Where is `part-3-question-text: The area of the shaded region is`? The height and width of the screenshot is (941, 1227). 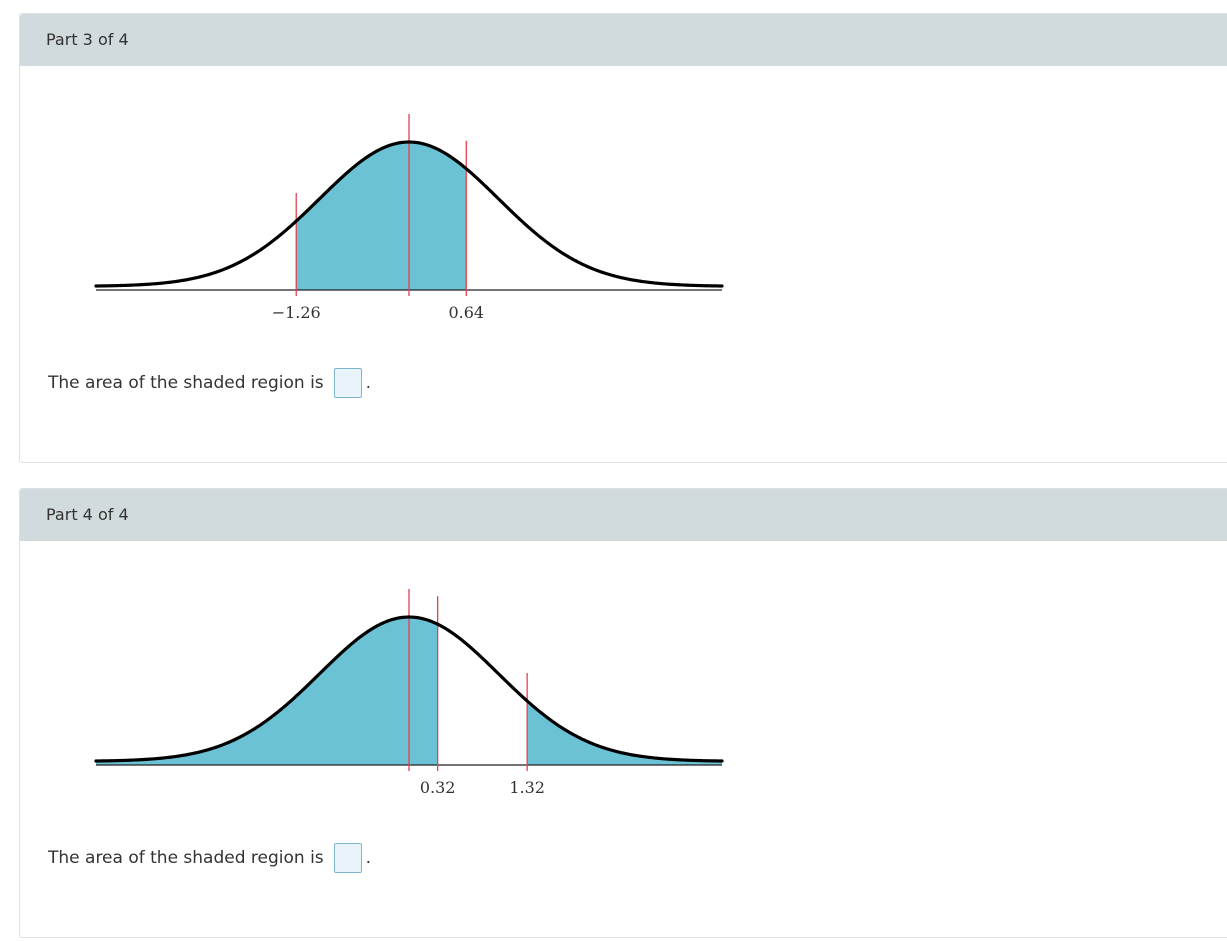 part-3-question-text: The area of the shaded region is is located at coordinates (186, 383).